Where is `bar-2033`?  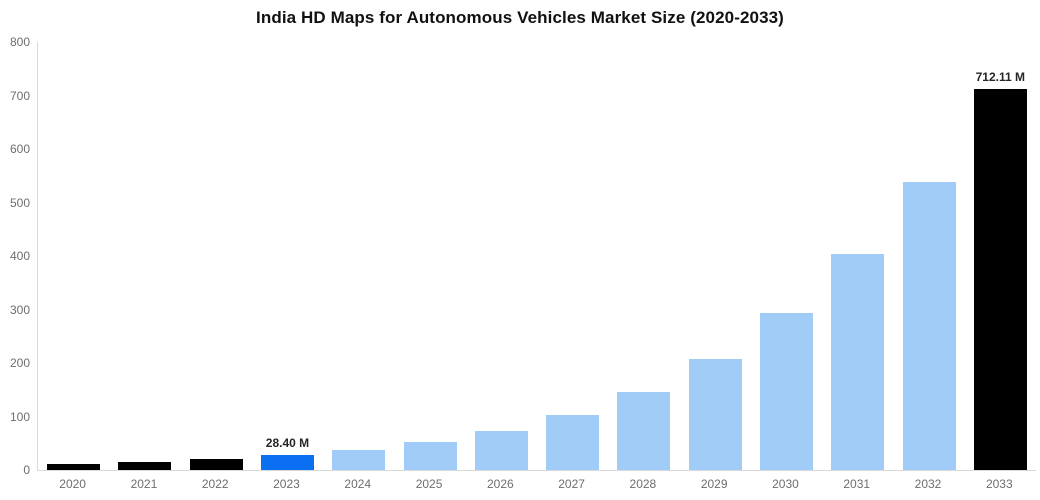
bar-2033 is located at coordinates (1000, 279).